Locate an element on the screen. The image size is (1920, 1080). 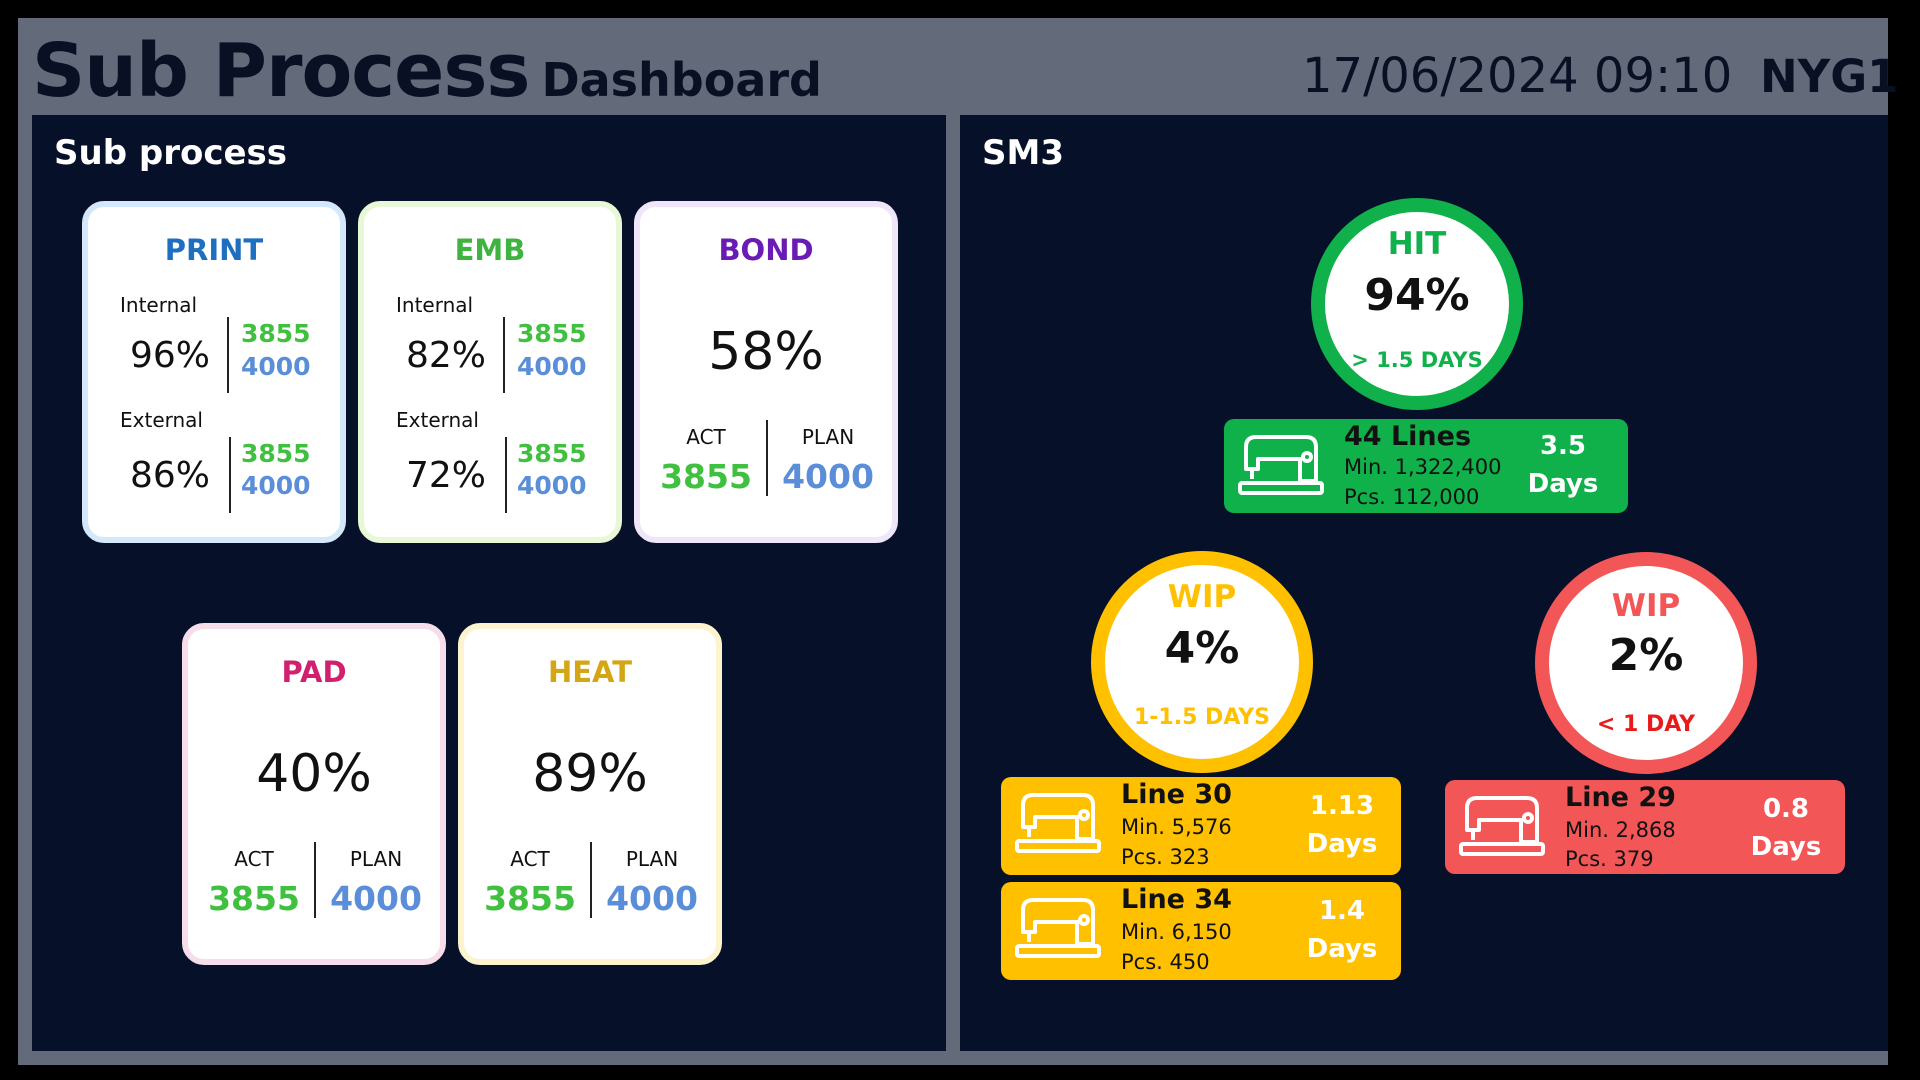
emb-internal-divider is located at coordinates (504, 355).